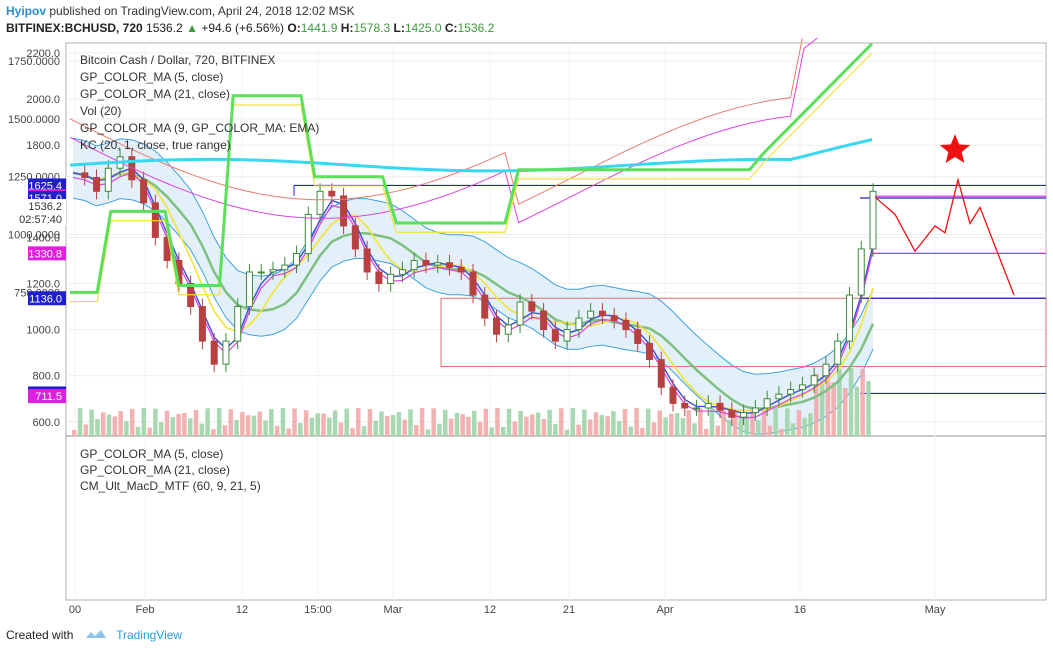 This screenshot has height=654, width=1053. What do you see at coordinates (192, 28) in the screenshot?
I see `triangle-up-icon: ▲` at bounding box center [192, 28].